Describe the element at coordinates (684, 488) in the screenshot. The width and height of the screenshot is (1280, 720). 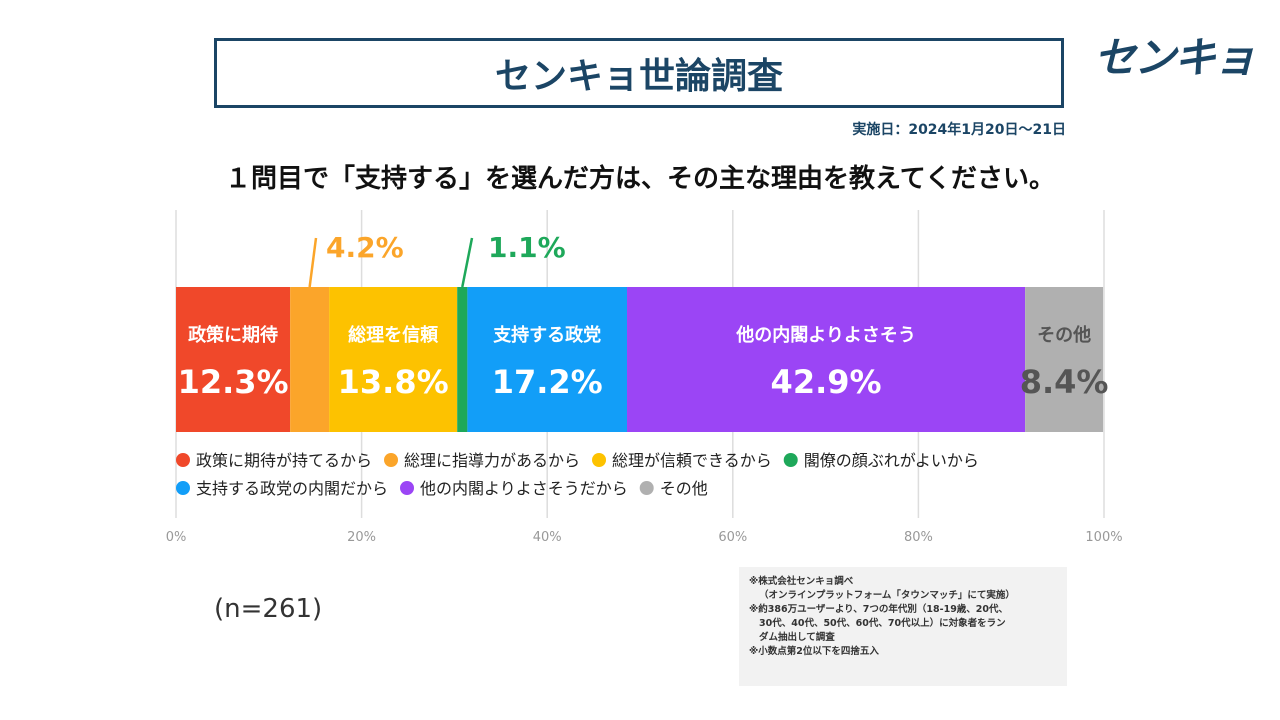
I see `legend-label: その他` at that location.